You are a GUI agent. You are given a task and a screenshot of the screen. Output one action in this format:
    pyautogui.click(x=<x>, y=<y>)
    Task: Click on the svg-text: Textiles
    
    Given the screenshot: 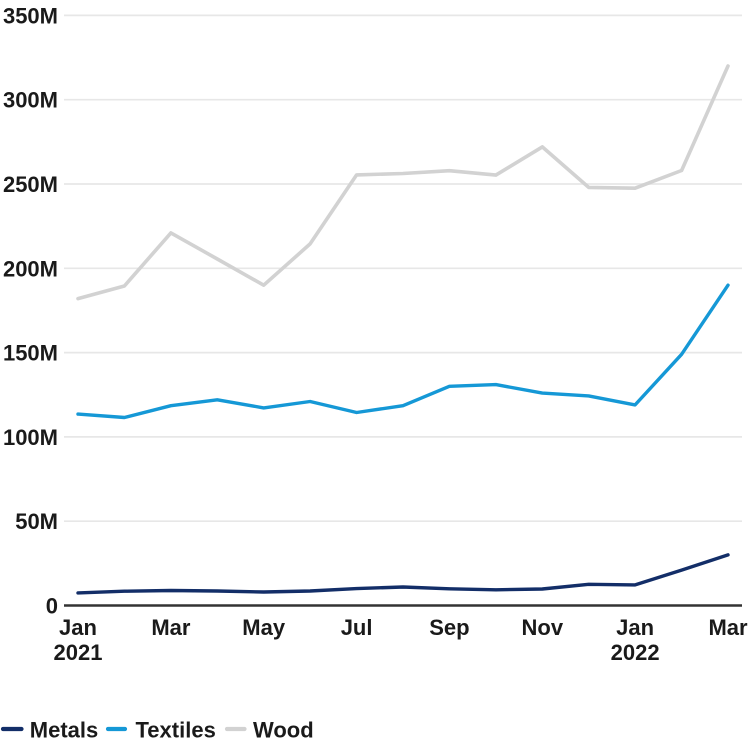 What is the action you would take?
    pyautogui.click(x=176, y=730)
    